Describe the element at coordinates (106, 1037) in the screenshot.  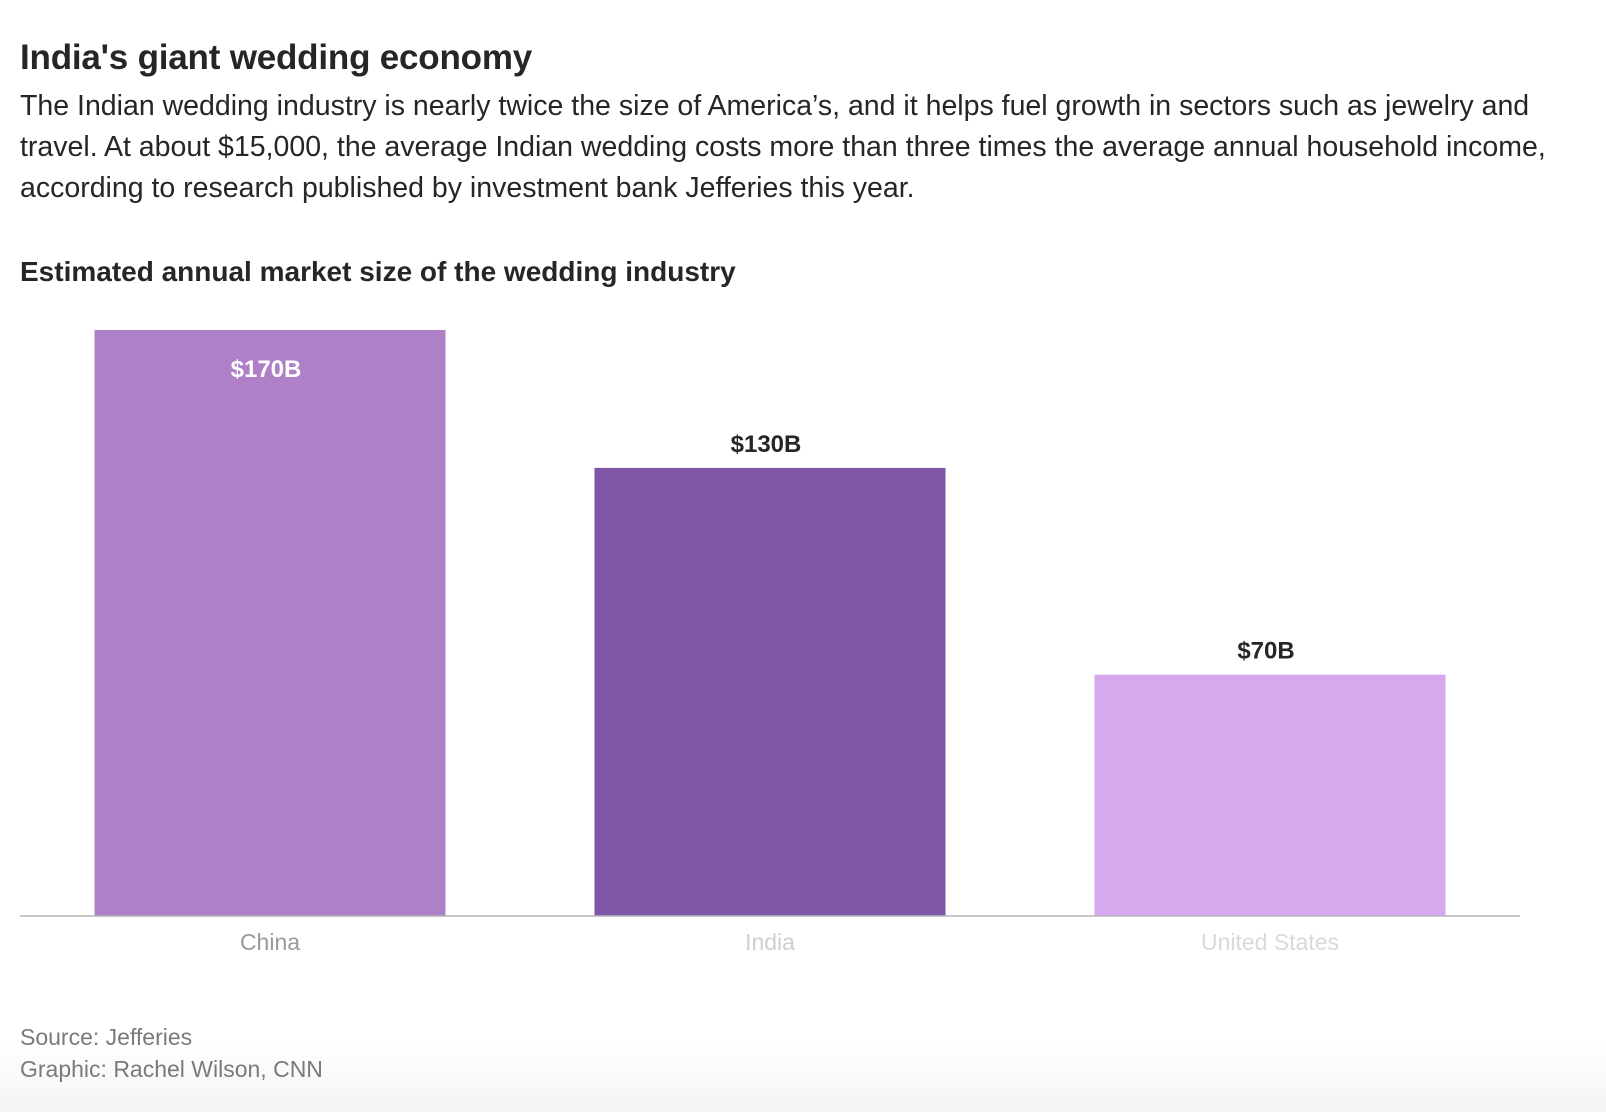
I see `source-note: Source: Jefferies` at that location.